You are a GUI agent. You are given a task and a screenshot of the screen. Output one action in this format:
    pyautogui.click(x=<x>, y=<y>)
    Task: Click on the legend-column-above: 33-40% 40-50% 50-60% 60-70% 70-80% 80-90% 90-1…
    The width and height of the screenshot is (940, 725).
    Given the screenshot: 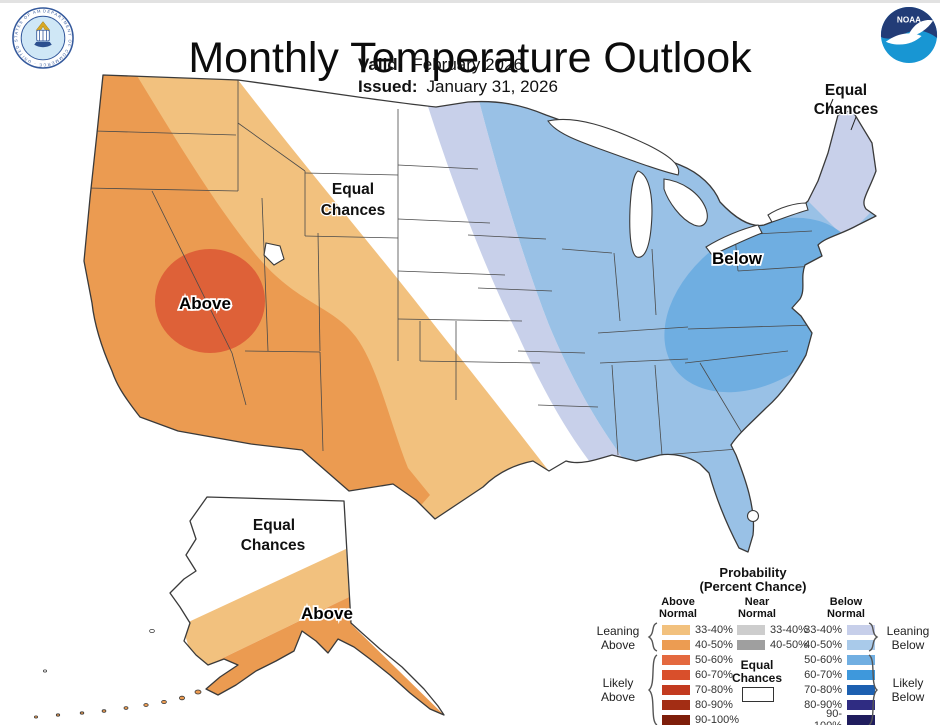 What is the action you would take?
    pyautogui.click(x=700, y=673)
    